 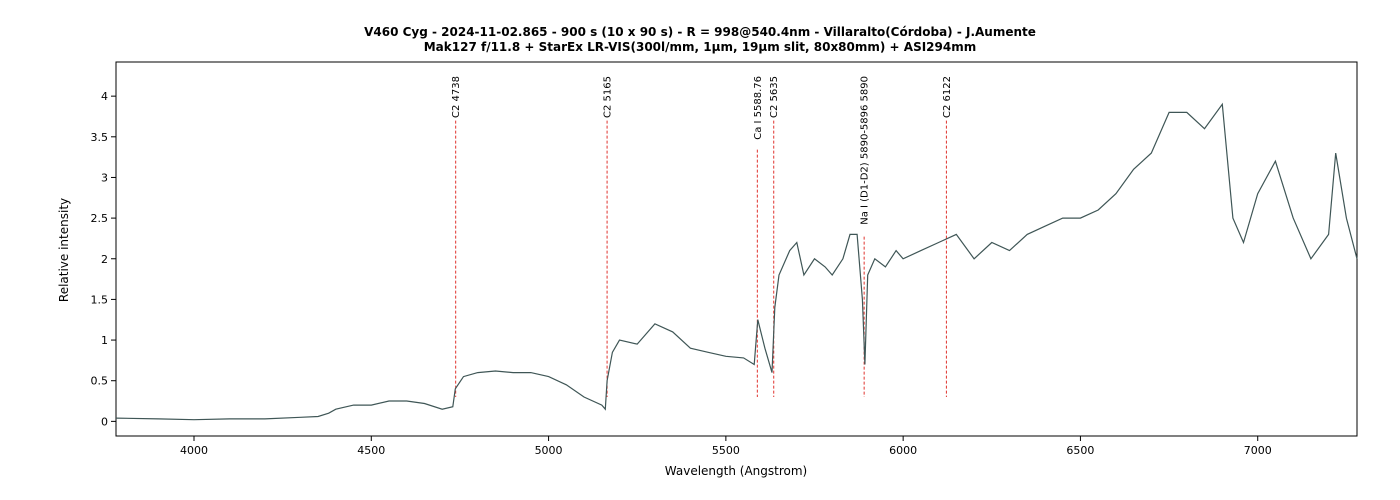 I want to click on y-axis-label: Relative intensity, so click(x=64, y=250).